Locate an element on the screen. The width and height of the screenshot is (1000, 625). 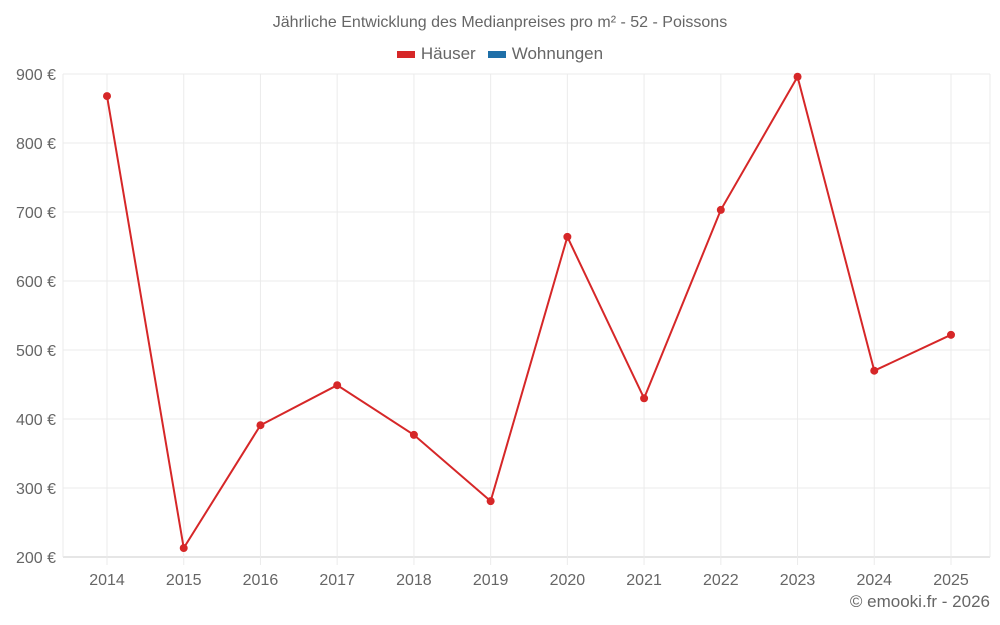
legend-swatch-wohnungen is located at coordinates (496, 54).